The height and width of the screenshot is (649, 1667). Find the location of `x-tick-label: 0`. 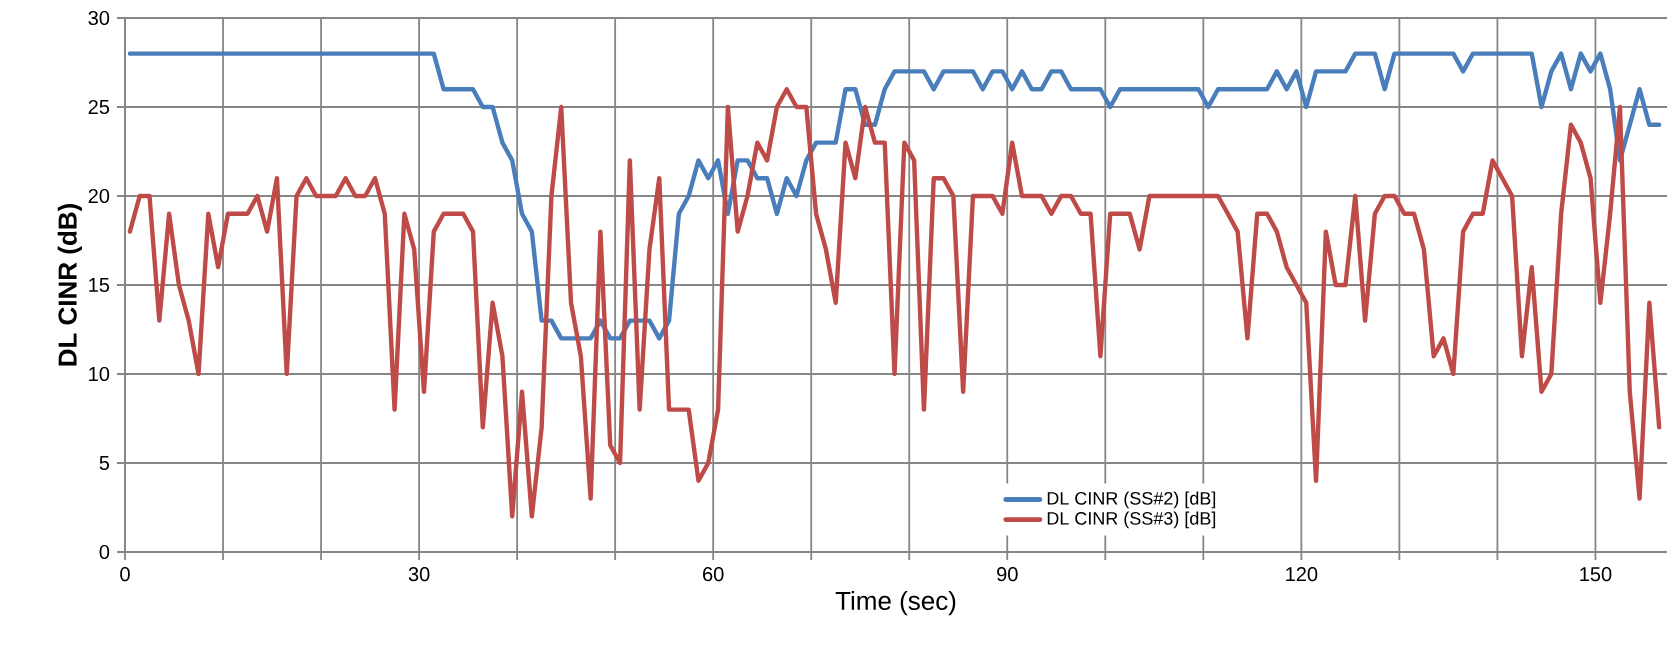

x-tick-label: 0 is located at coordinates (125, 574).